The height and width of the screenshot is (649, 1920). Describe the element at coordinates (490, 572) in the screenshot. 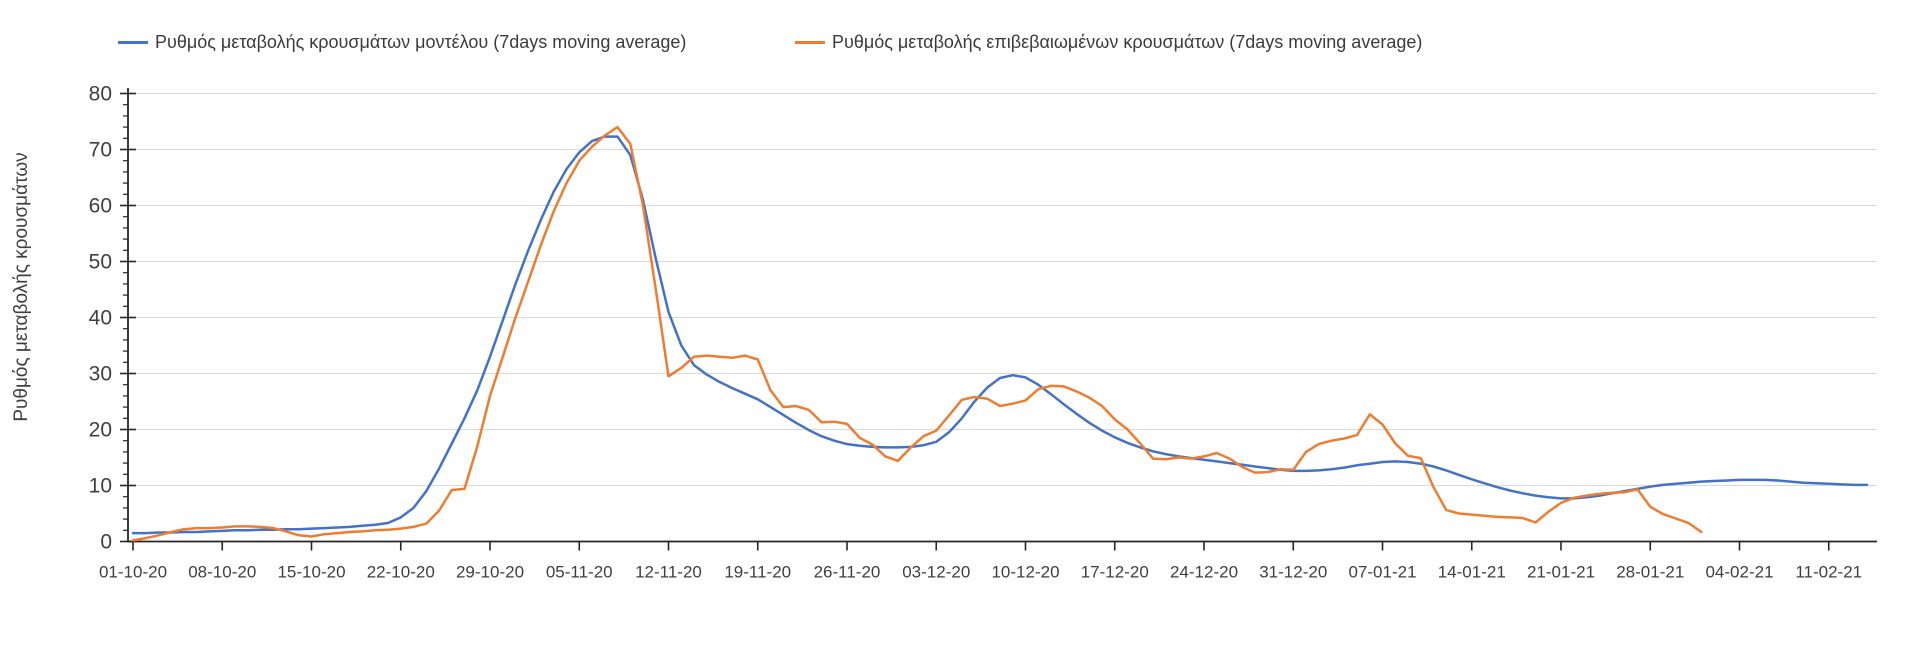

I see `x-tick-label: 29-10-20` at that location.